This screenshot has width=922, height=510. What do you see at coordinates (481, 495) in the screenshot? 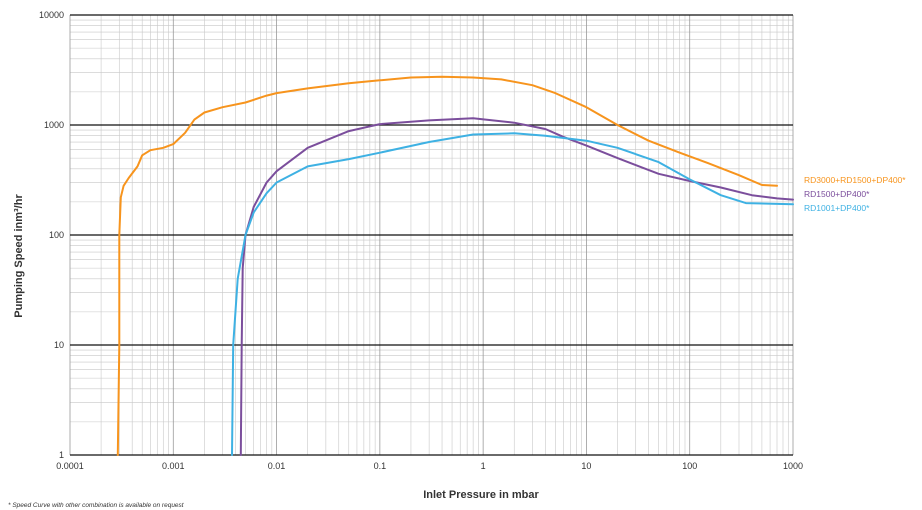
I see `x-axis-title: Inlet Pressure in mbar` at bounding box center [481, 495].